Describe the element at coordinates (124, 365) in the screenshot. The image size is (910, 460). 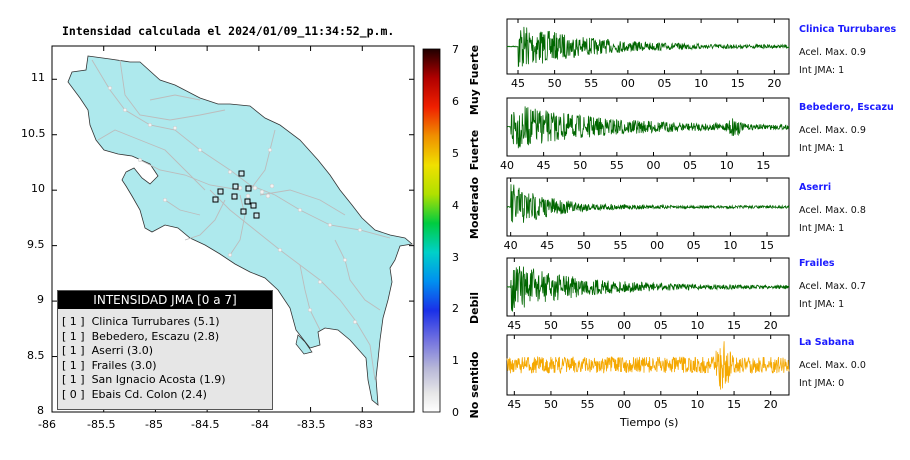
I see `legend-station: Frailes (3.0)` at that location.